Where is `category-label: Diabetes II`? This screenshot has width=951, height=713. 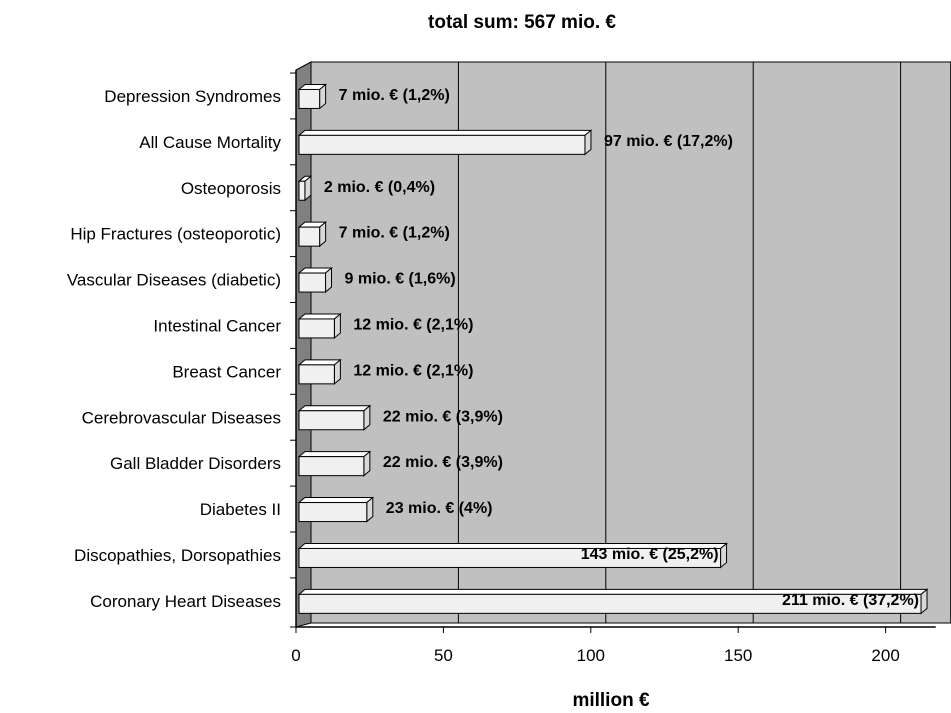 category-label: Diabetes II is located at coordinates (240, 509).